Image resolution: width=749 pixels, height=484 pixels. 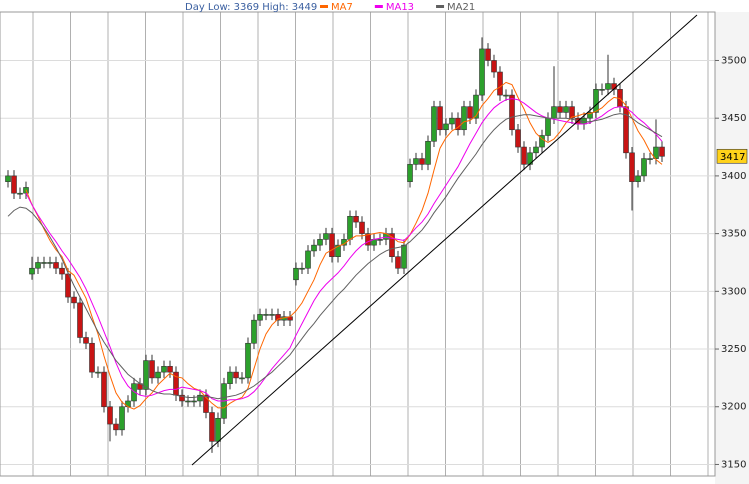 I want to click on legend: MA7 MA13 MA21, so click(x=397, y=7).